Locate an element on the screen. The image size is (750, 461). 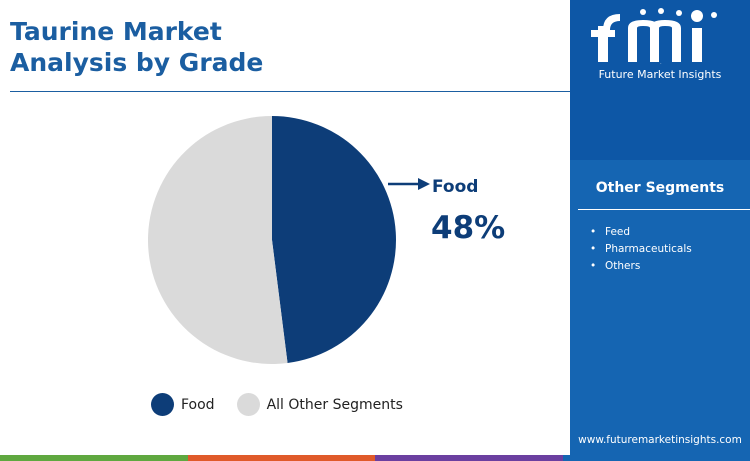
bottom-color-bar is located at coordinates (375, 458).